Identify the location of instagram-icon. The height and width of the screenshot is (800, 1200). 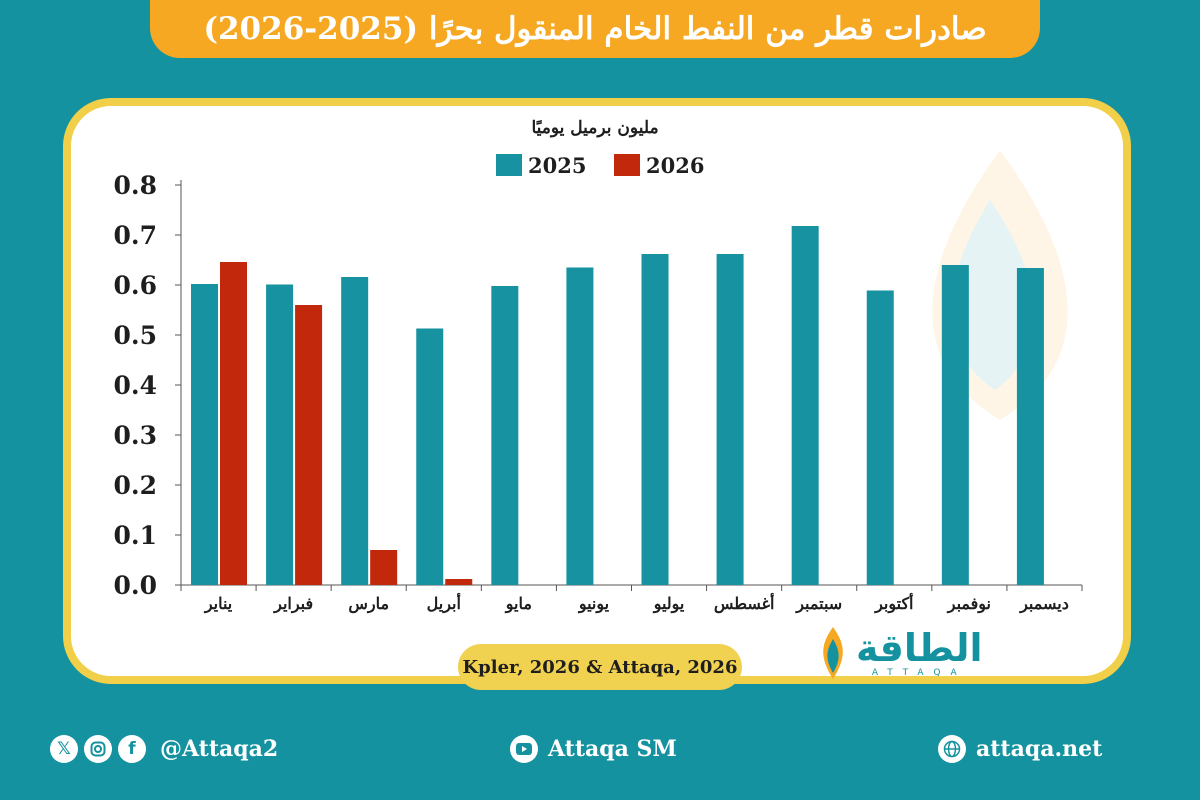
(98, 749).